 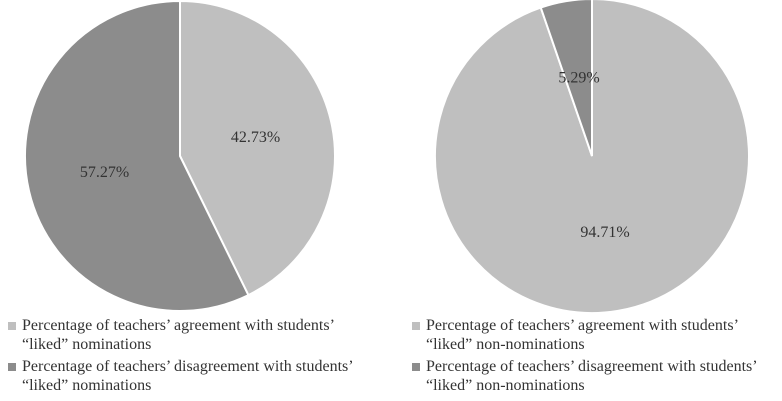 I want to click on data-label: 42.73%, so click(x=255, y=137).